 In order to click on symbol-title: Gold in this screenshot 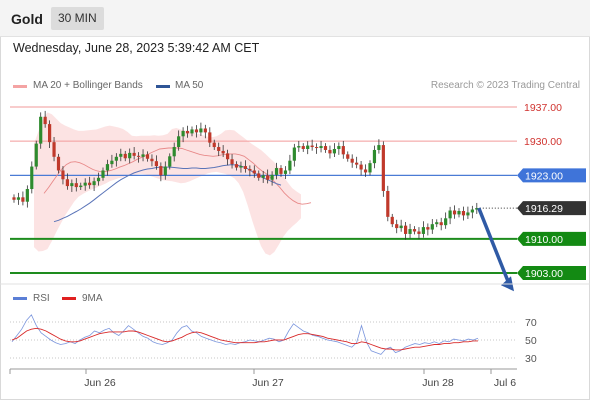, I will do `click(27, 19)`.